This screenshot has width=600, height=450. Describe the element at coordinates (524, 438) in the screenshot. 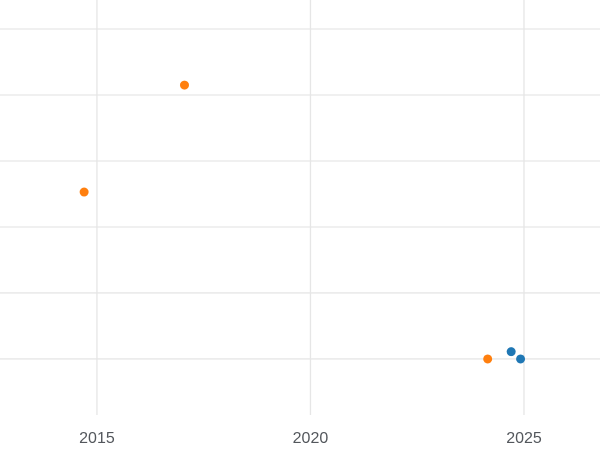

I see `x-tick-label: 2025` at that location.